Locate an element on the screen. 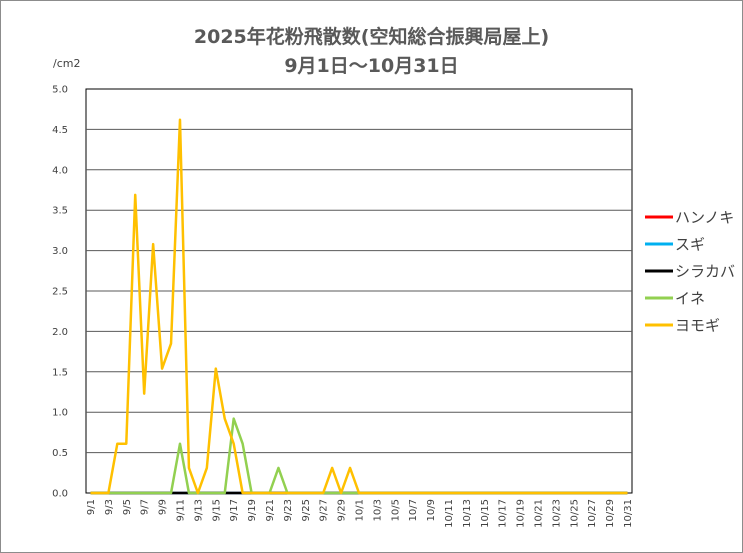 This screenshot has height=553, width=743. y-tick-label: 2.5 is located at coordinates (60, 292).